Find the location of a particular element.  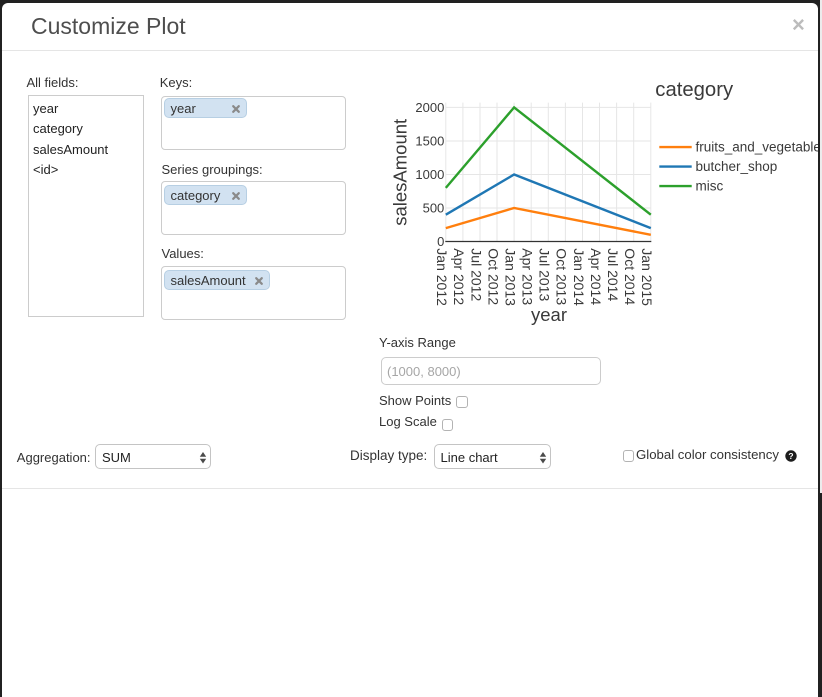

svg-text: Jul 2014 is located at coordinates (613, 274).